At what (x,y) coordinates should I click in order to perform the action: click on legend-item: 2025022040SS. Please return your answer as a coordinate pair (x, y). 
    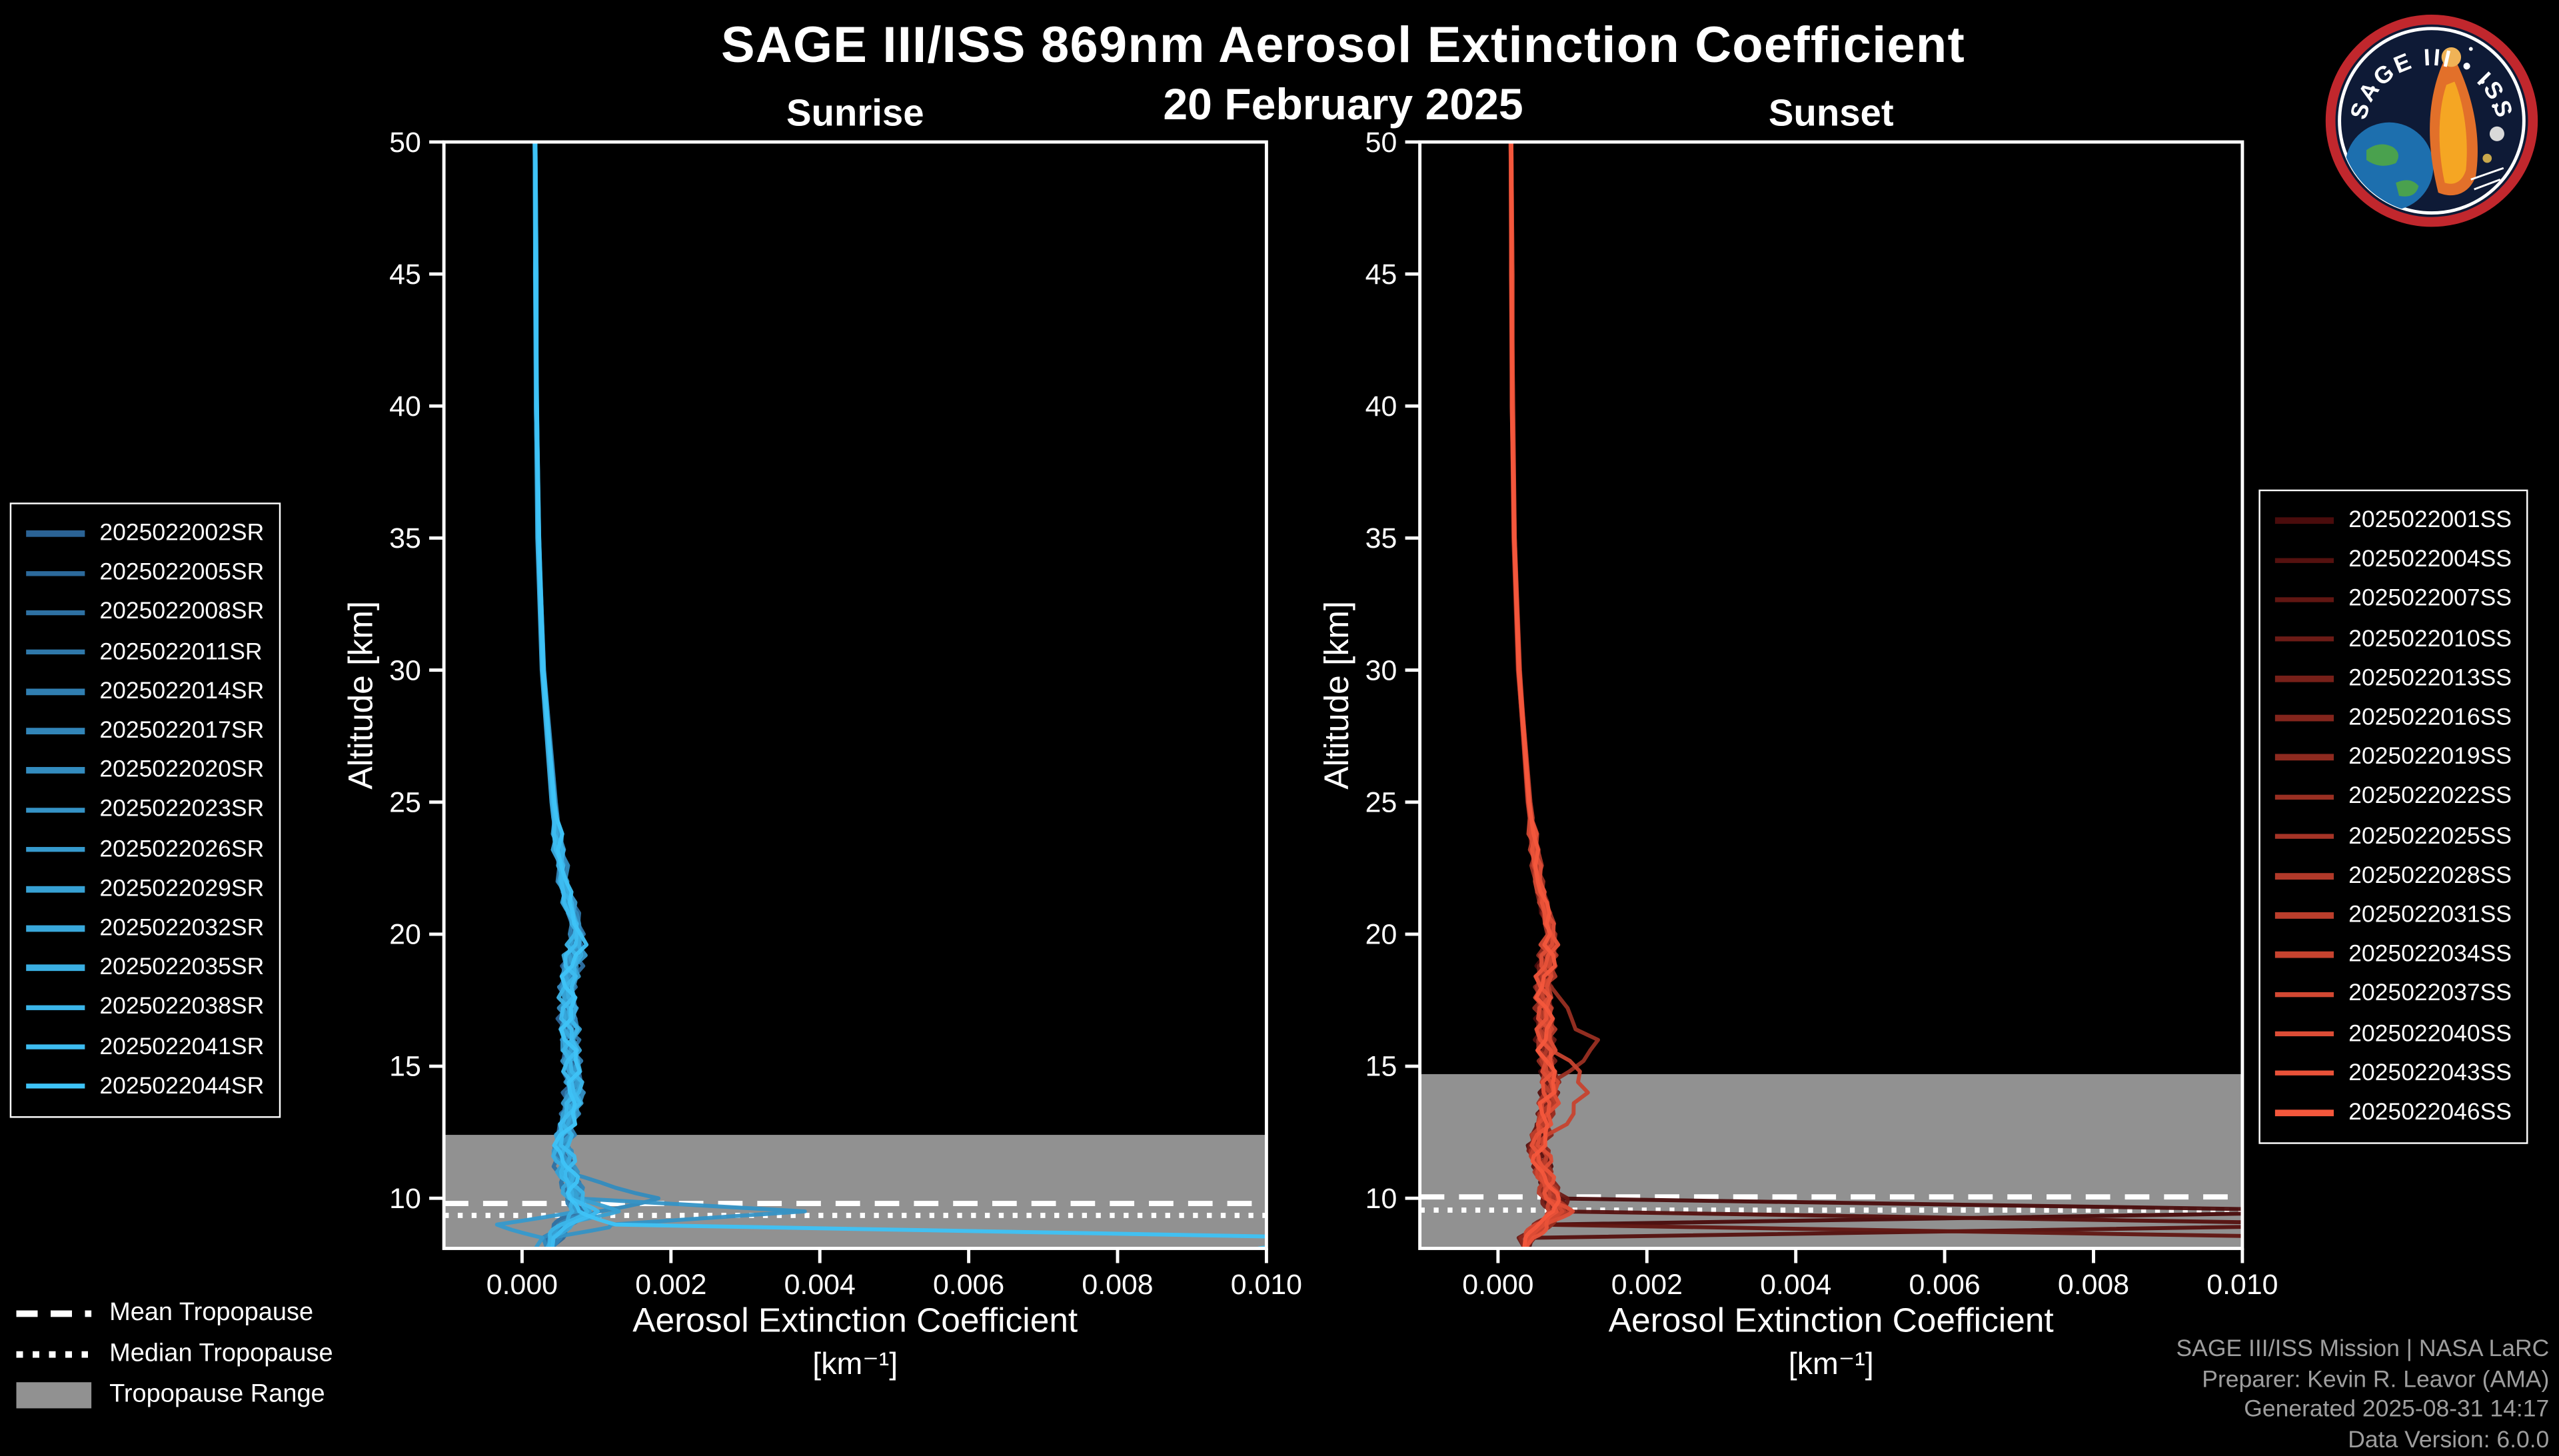
    Looking at the image, I should click on (2393, 1034).